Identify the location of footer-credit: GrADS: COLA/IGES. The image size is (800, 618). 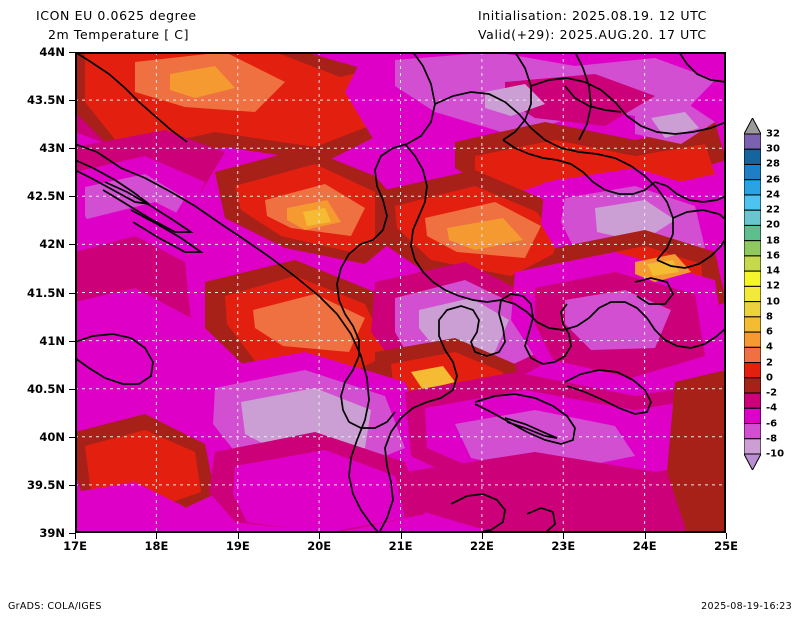
(55, 606).